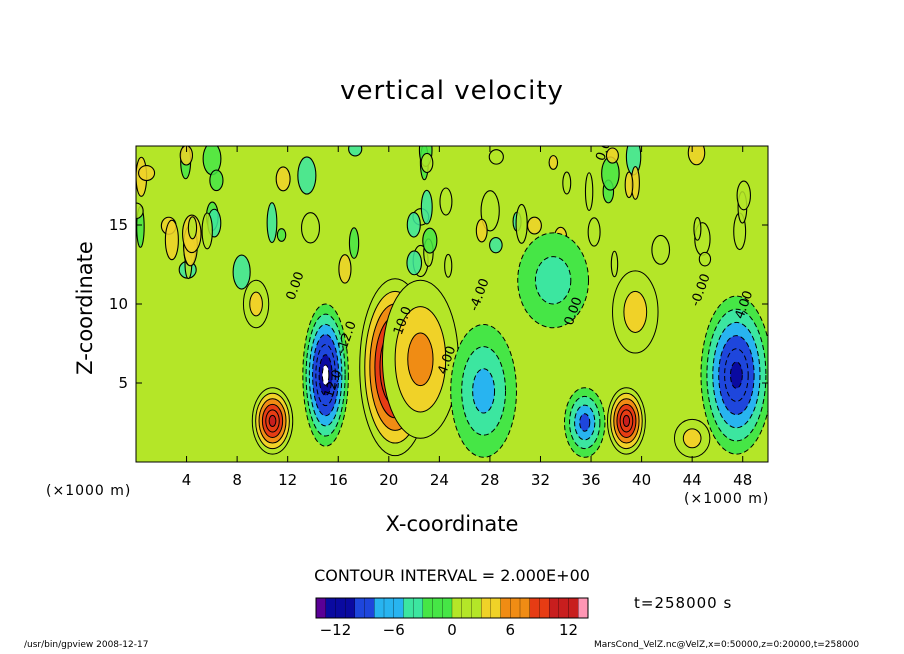 This screenshot has width=904, height=654. I want to click on colorbar: −12 −6 0 6 12, so click(452, 618).